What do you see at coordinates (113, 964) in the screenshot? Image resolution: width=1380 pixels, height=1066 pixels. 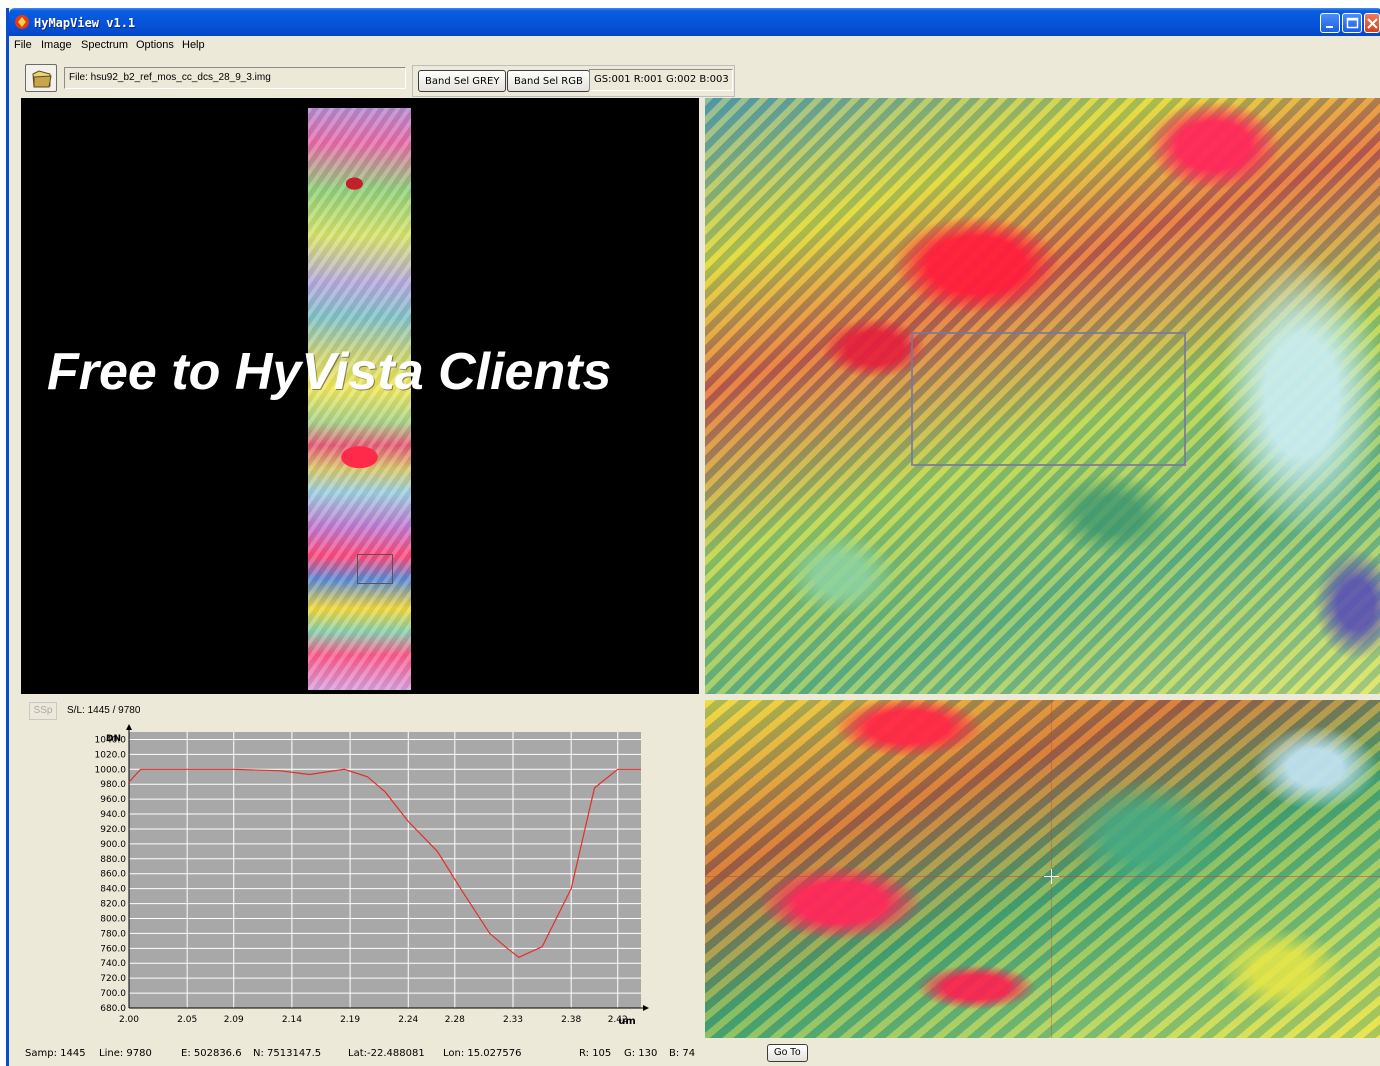 I see `y-tick-label: 740.0` at bounding box center [113, 964].